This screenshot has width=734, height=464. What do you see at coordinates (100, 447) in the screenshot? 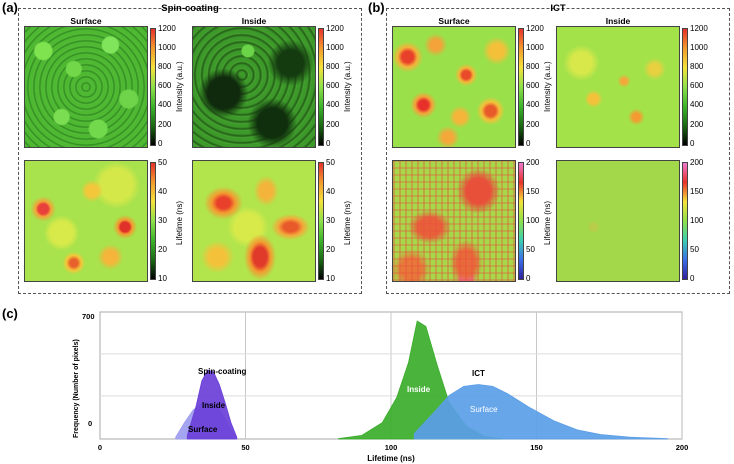
I see `x-tick-label: 0` at bounding box center [100, 447].